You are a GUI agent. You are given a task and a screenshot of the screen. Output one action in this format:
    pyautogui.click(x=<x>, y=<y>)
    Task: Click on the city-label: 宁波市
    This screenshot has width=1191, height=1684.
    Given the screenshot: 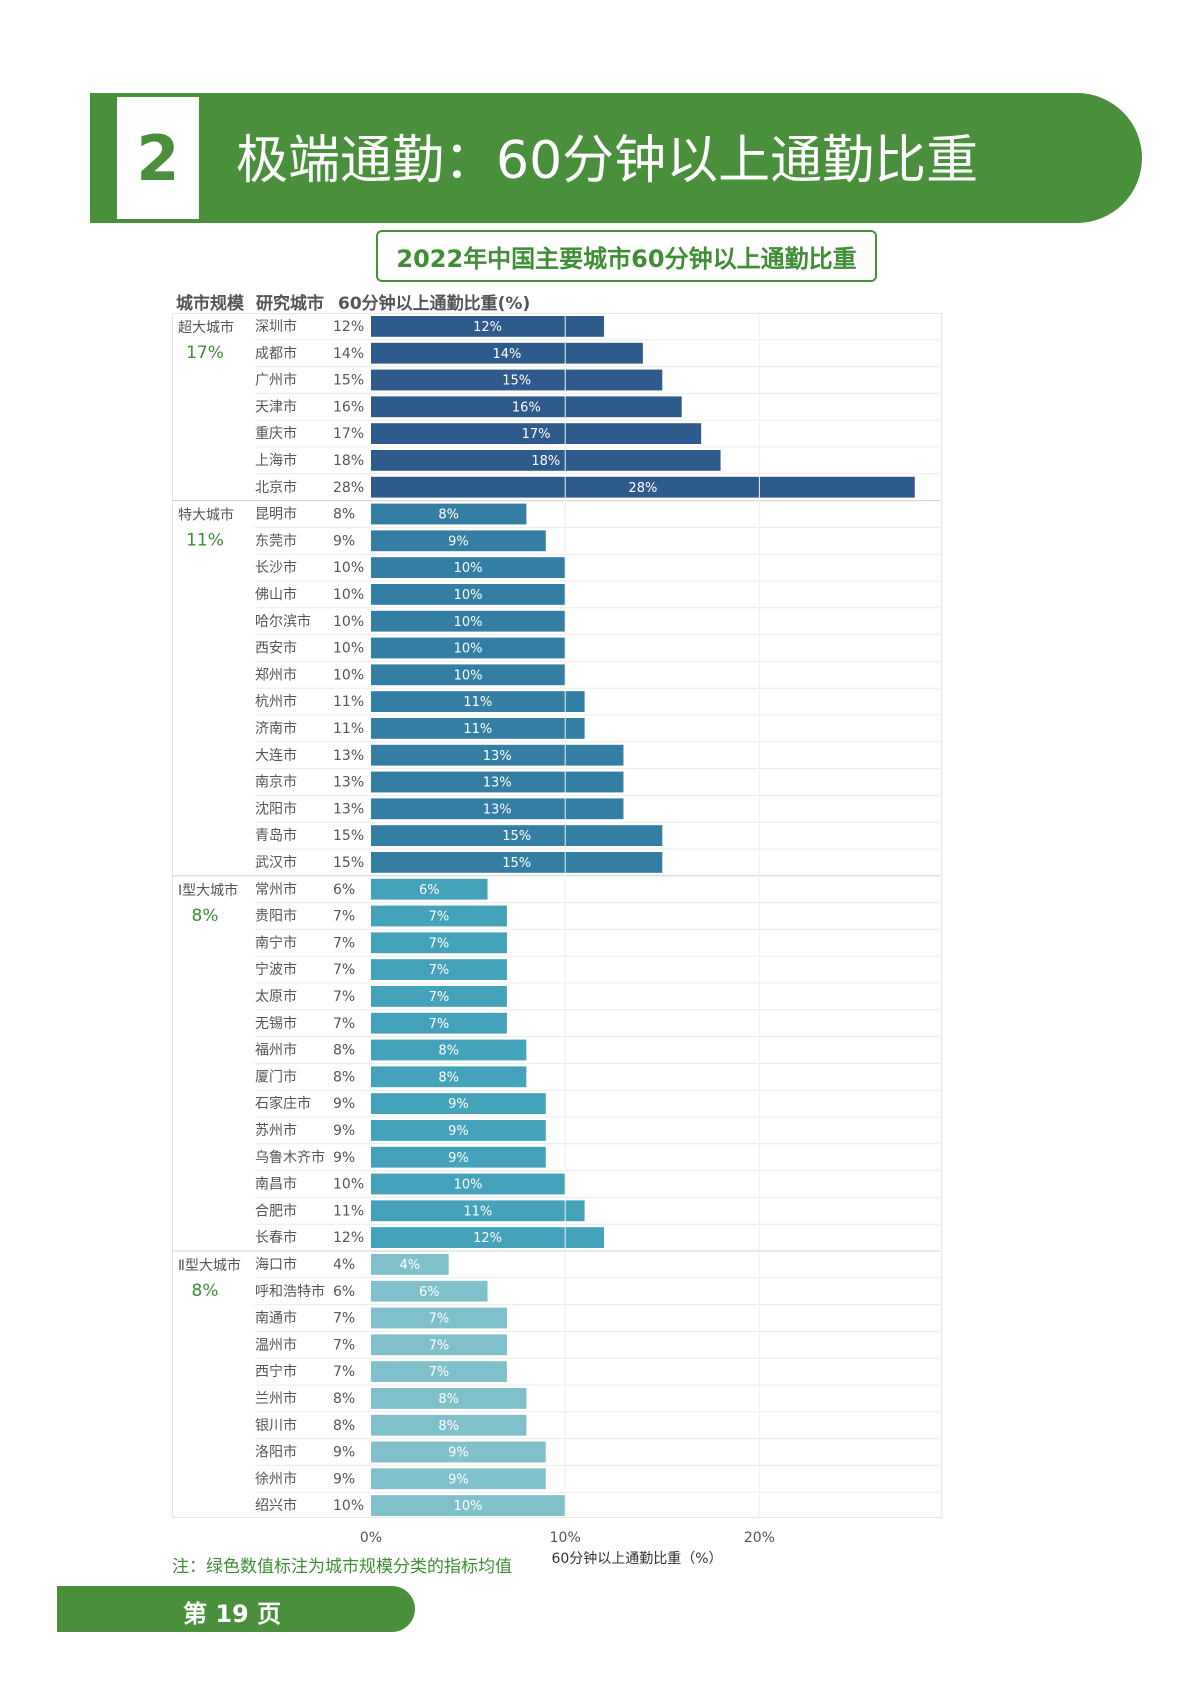 What is the action you would take?
    pyautogui.click(x=276, y=969)
    